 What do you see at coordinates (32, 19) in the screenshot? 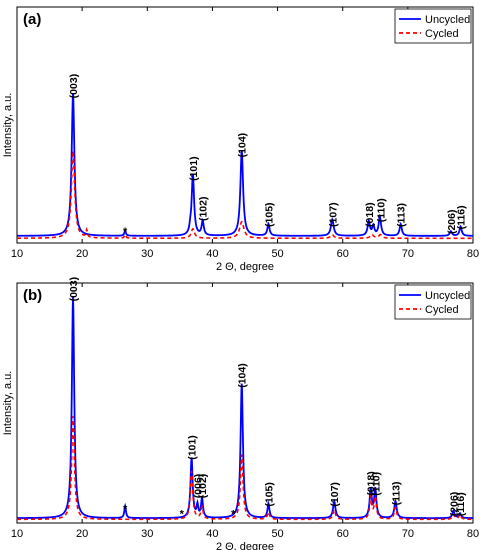
I see `panel-label: (a)` at bounding box center [32, 19].